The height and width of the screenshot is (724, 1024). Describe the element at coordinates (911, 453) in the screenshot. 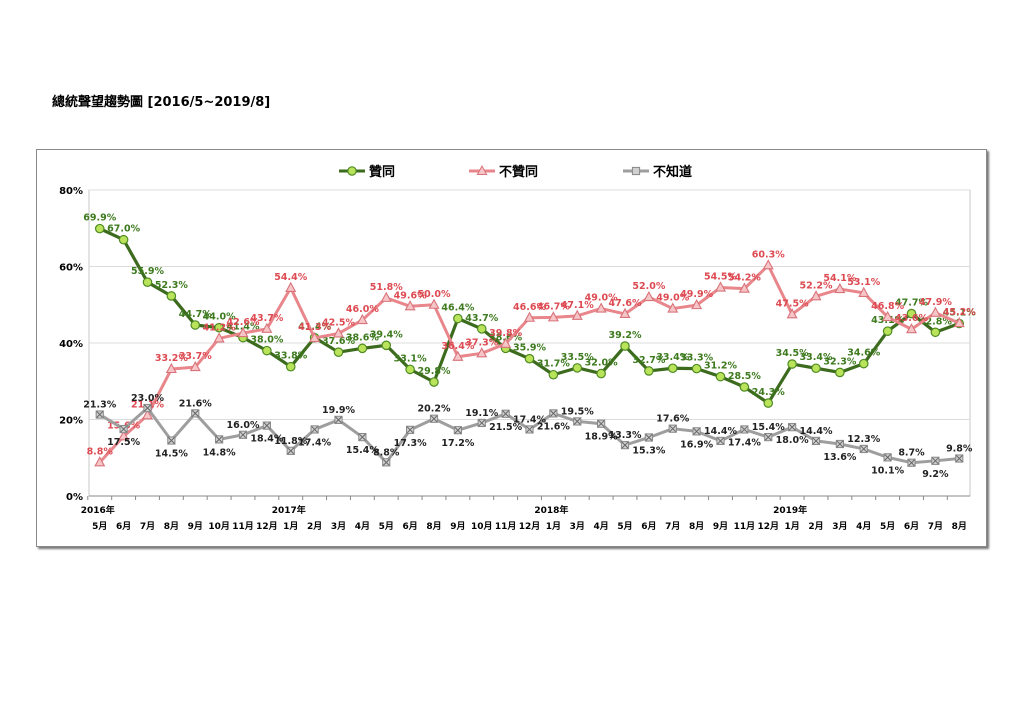

I see `data-label: 8.7%` at that location.